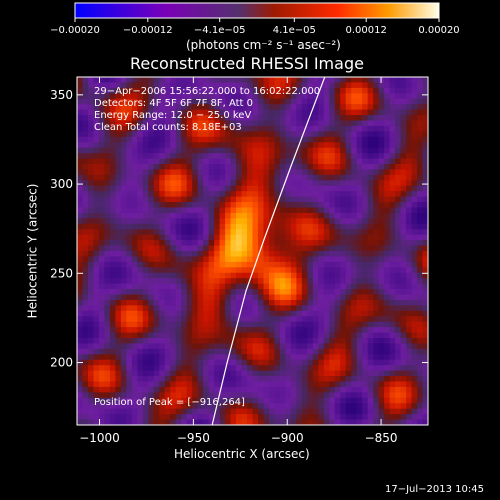 The width and height of the screenshot is (500, 500). What do you see at coordinates (434, 489) in the screenshot?
I see `footer-timestamp: 17−Jul−2013 10:45` at bounding box center [434, 489].